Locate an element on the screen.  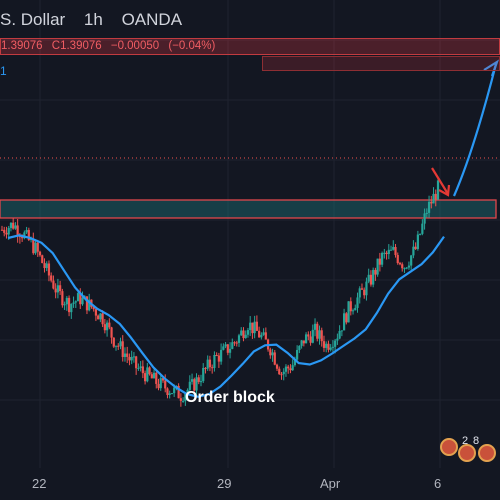
order-block-zone is located at coordinates (248, 209).